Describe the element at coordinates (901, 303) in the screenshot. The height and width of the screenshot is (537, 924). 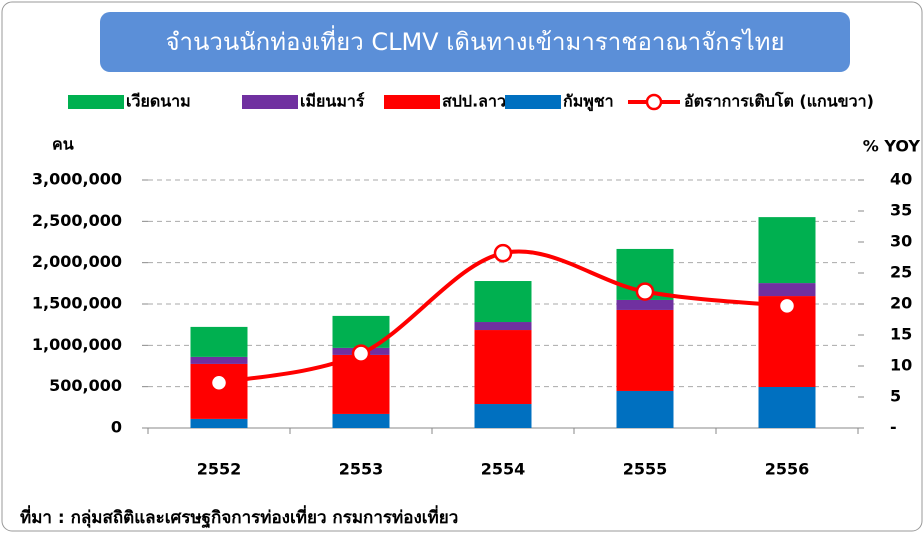
I see `y2-tick-label: 20` at that location.